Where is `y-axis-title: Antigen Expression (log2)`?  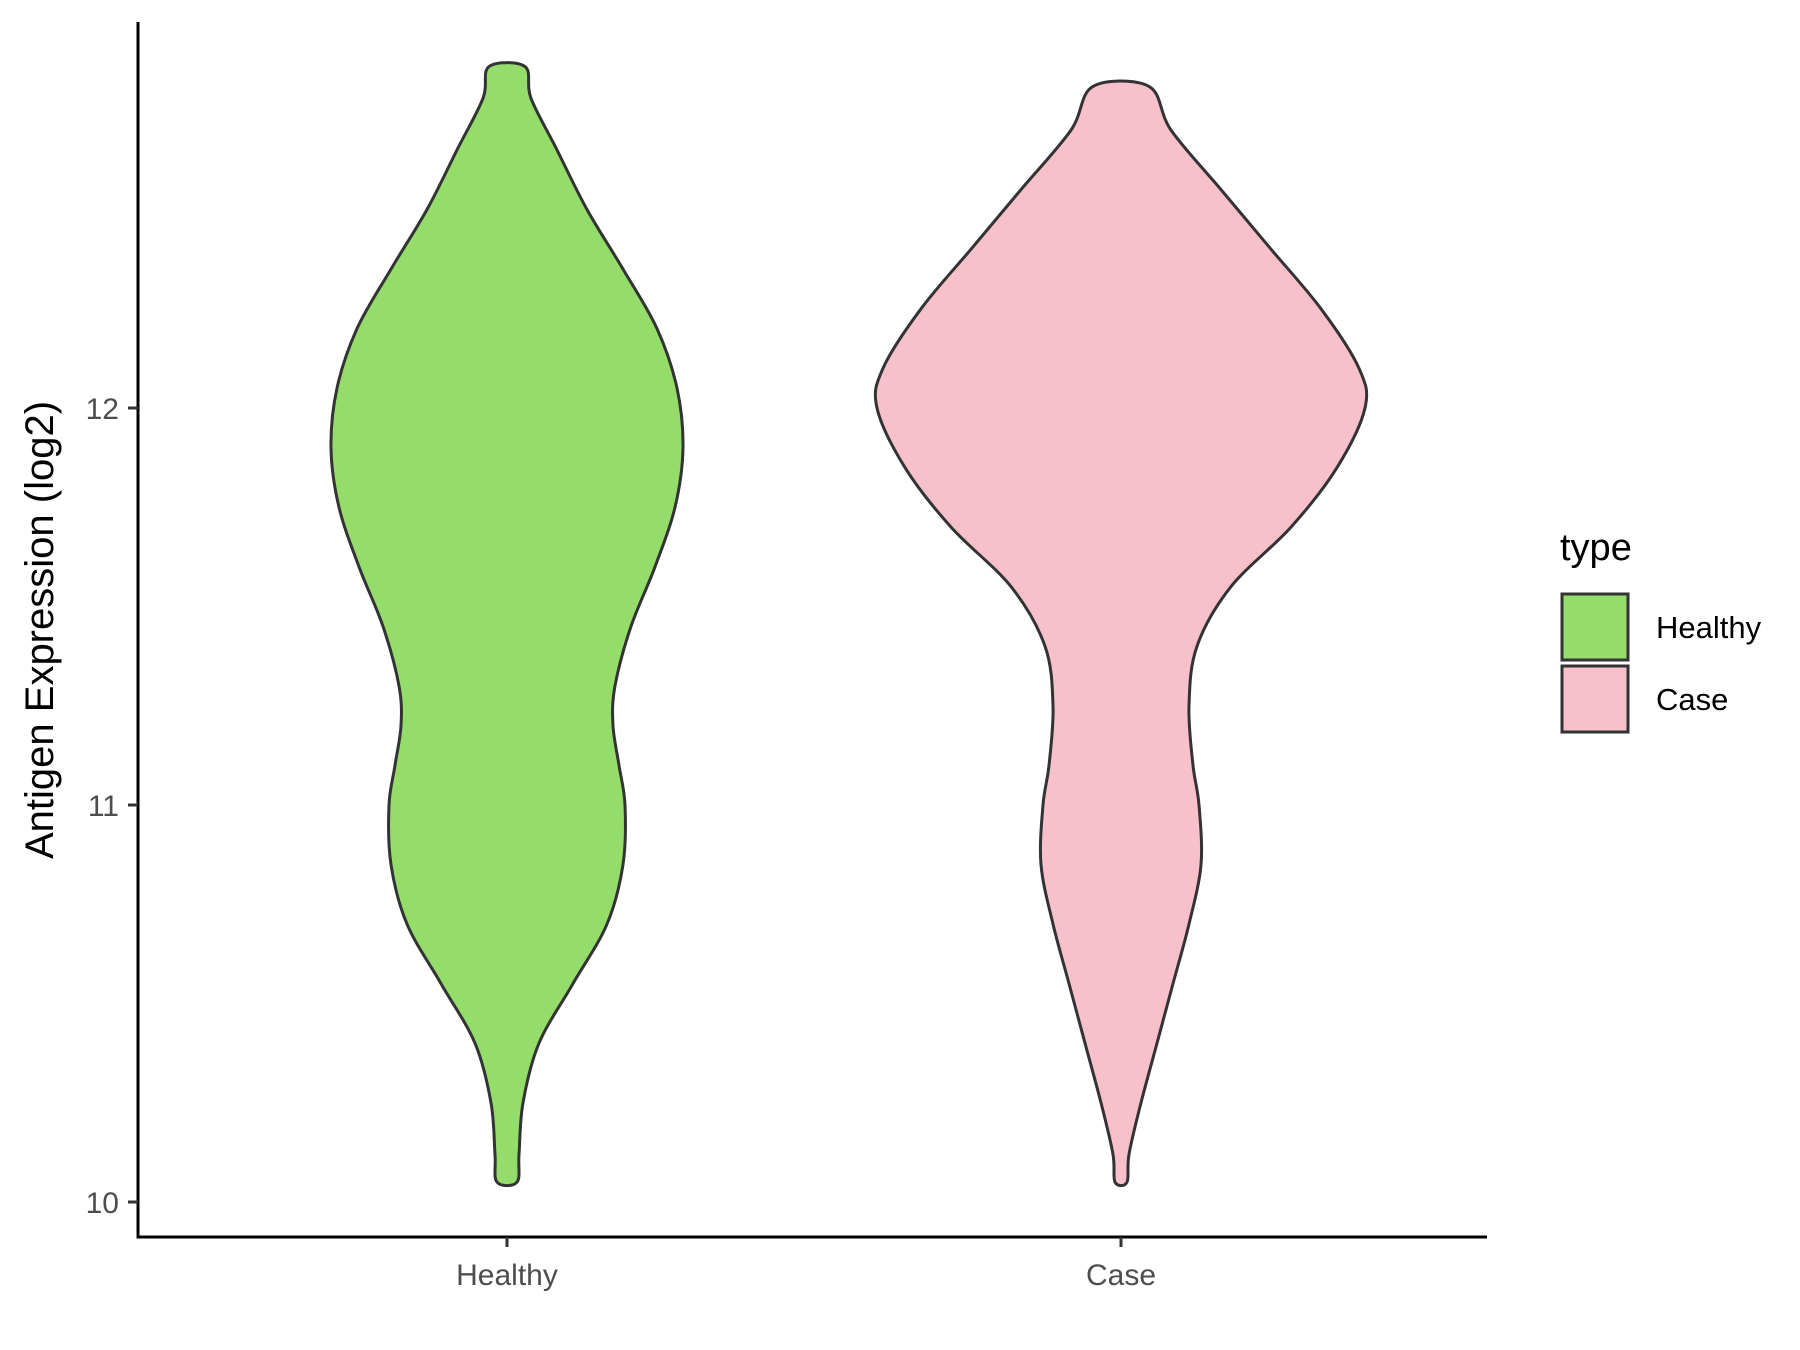
y-axis-title: Antigen Expression (log2) is located at coordinates (40, 630).